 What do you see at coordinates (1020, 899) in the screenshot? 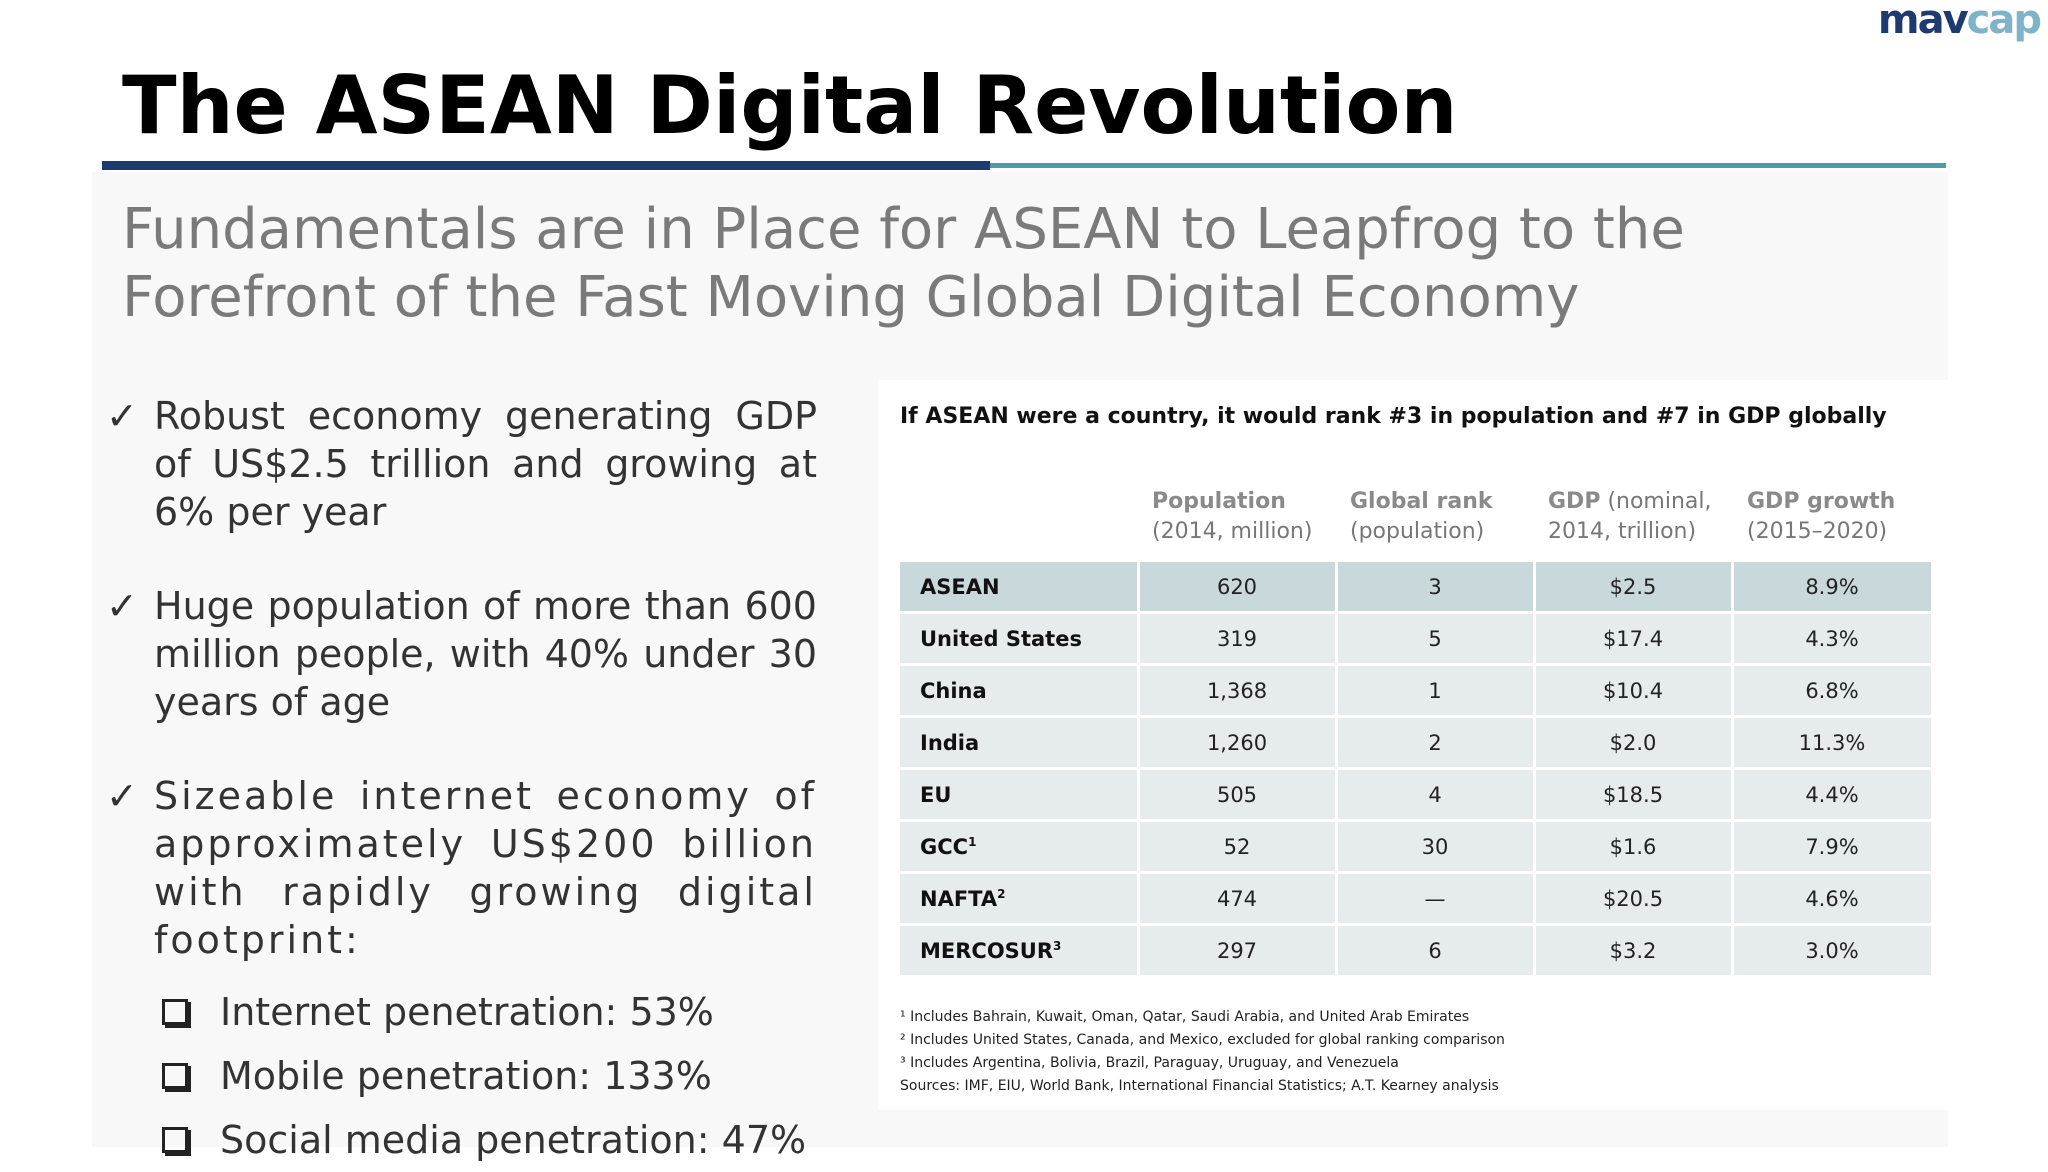
I see `region-name-cell: NAFTA2` at bounding box center [1020, 899].